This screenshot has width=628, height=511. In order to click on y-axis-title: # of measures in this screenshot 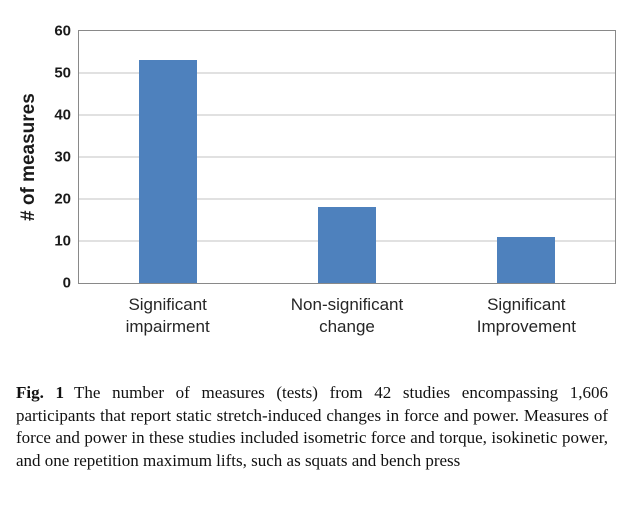, I will do `click(28, 157)`.